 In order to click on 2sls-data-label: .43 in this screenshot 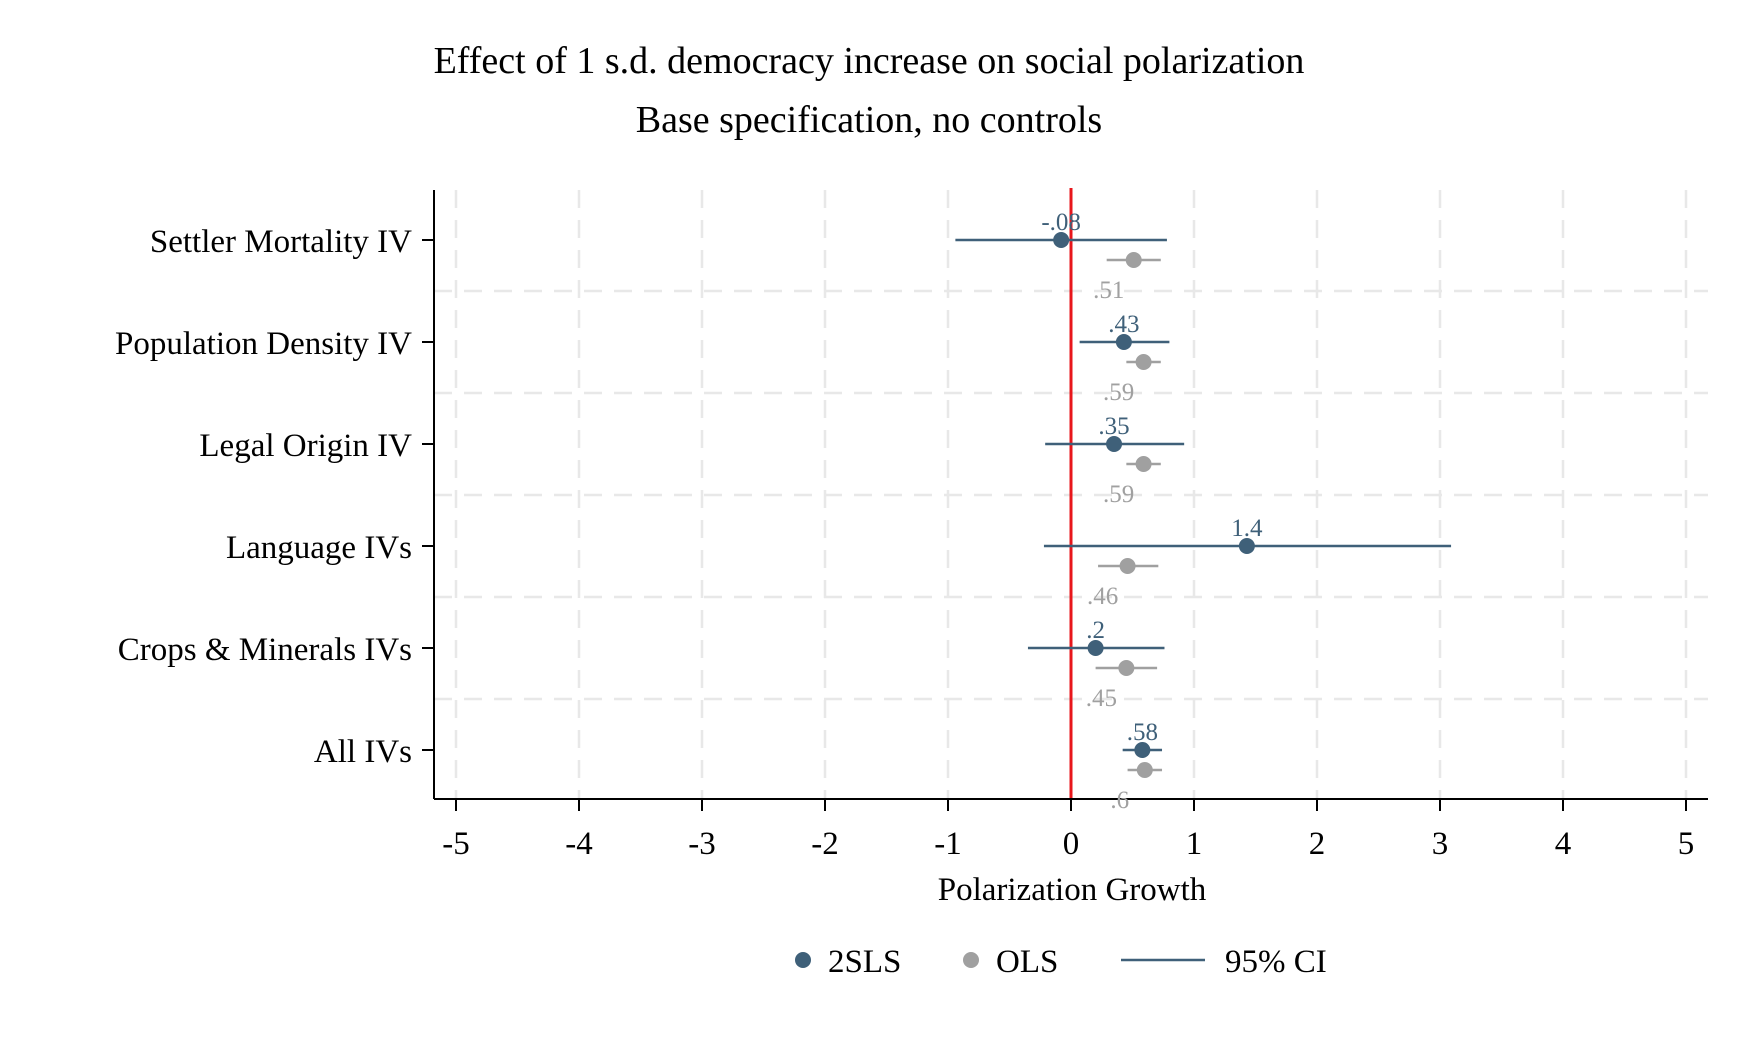, I will do `click(1123, 324)`.